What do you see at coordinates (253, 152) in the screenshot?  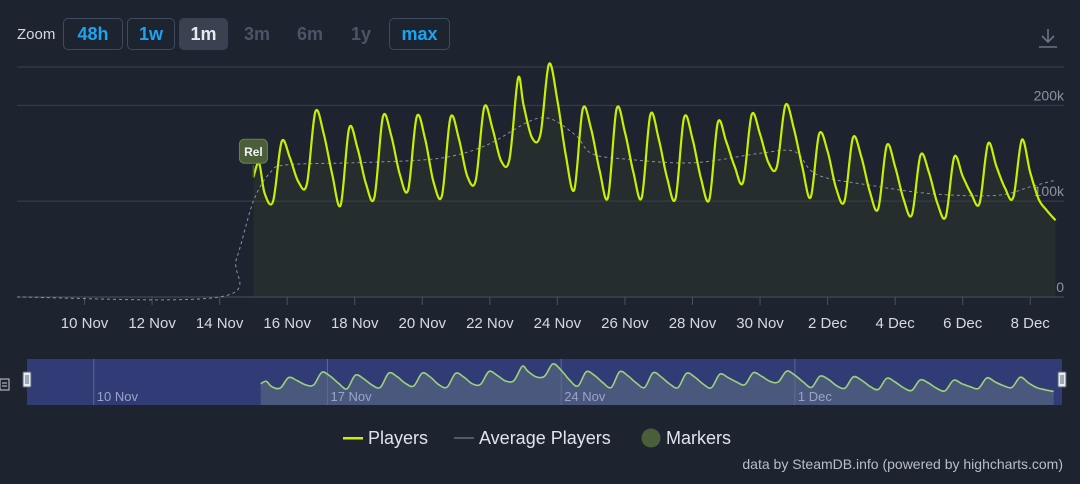 I see `marker-label: Rel` at bounding box center [253, 152].